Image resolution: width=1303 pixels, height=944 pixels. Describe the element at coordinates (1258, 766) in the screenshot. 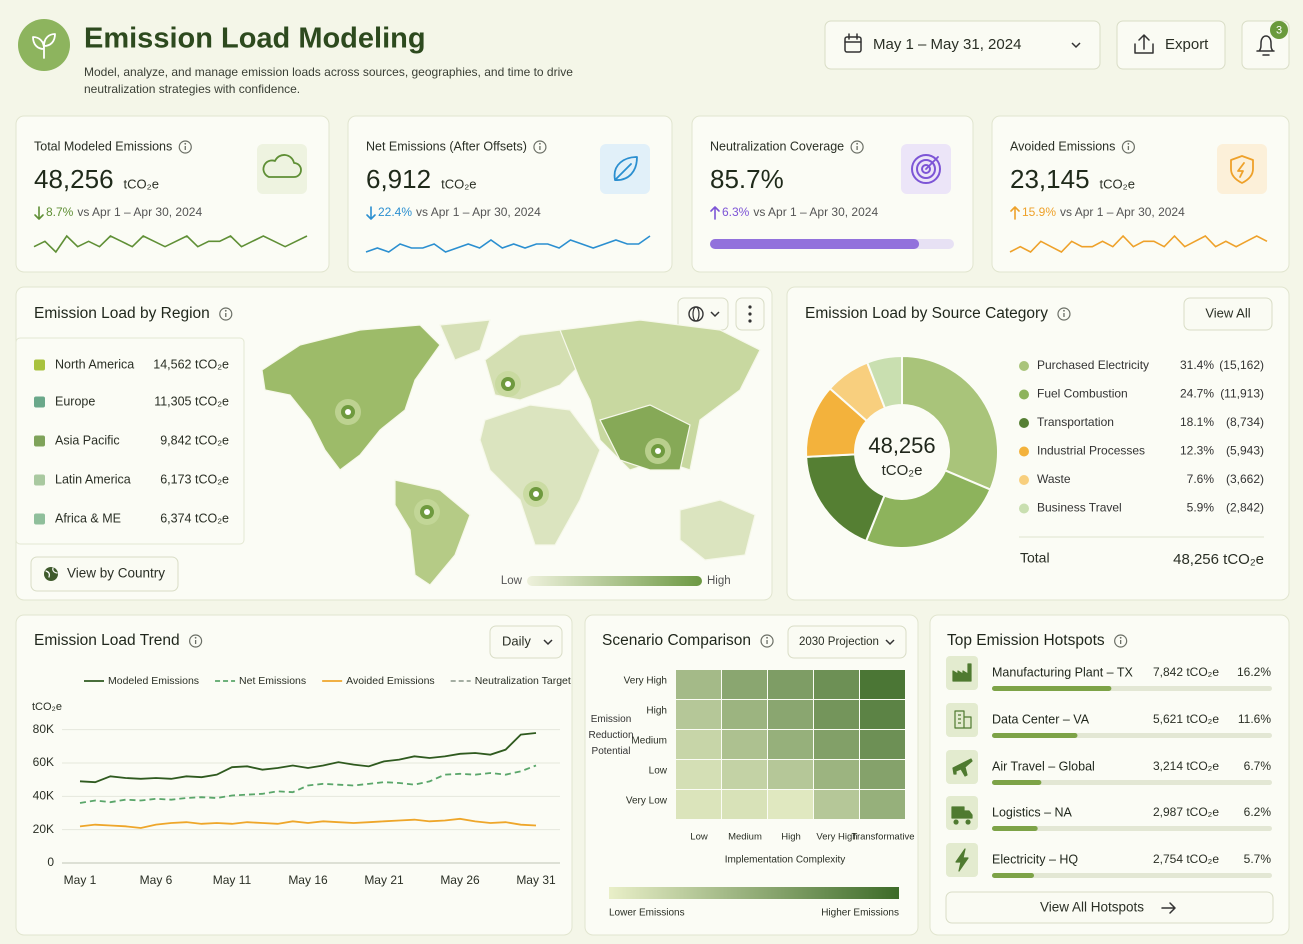

I see `hotspot-share: 6.7%` at that location.